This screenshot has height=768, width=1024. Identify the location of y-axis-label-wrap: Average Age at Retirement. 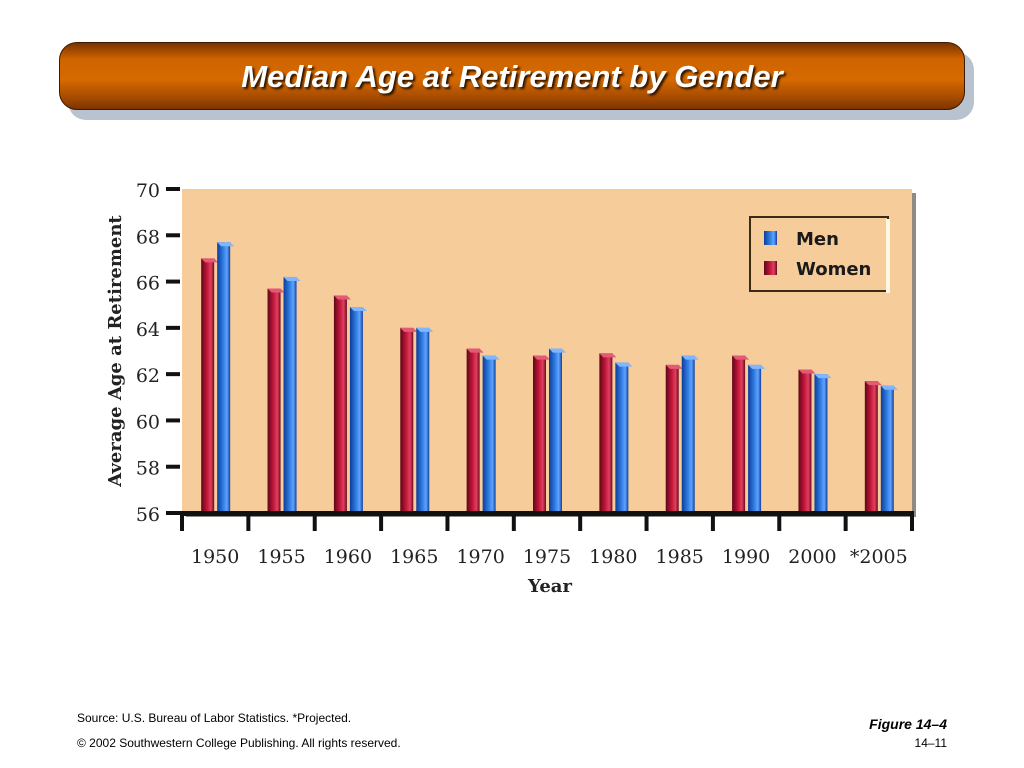
(116, 351).